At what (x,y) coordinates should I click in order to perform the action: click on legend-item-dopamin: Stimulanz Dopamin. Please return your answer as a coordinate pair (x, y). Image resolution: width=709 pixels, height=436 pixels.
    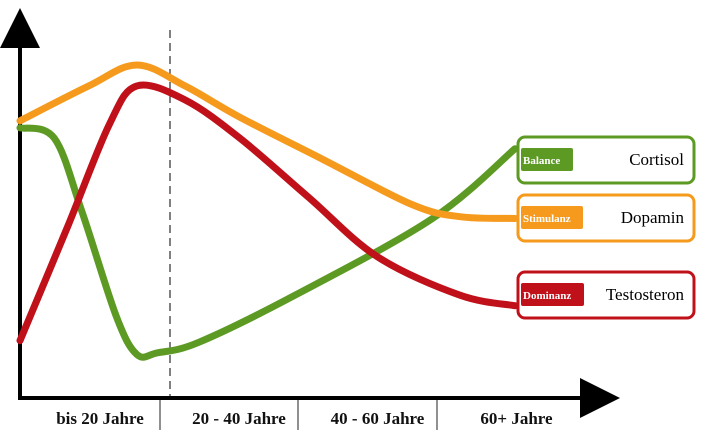
    Looking at the image, I should click on (606, 218).